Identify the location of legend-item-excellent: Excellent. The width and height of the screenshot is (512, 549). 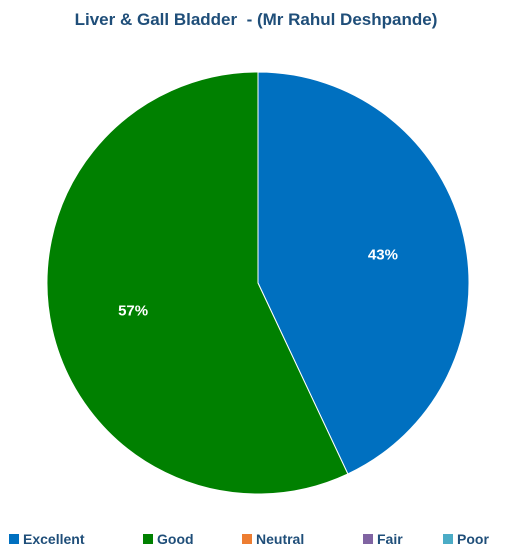
(46, 539).